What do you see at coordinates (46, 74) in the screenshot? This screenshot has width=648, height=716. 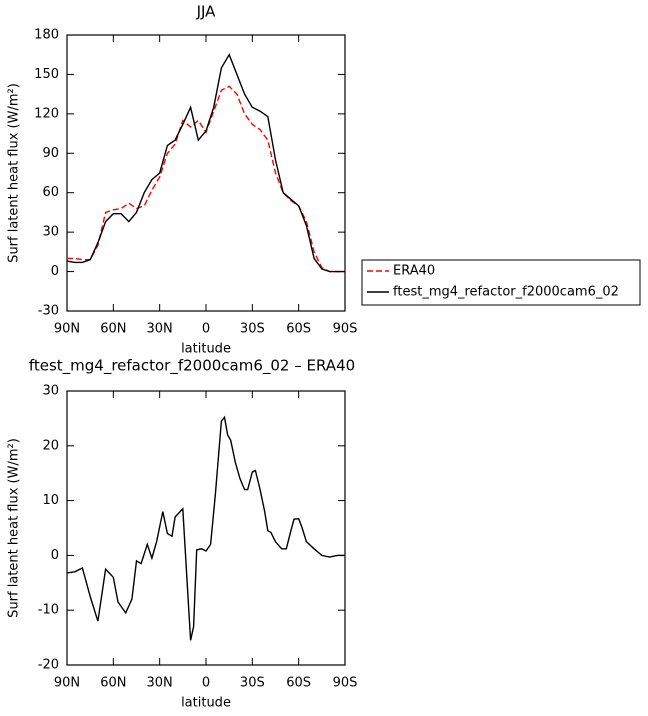 I see `y-tick-label: 150` at bounding box center [46, 74].